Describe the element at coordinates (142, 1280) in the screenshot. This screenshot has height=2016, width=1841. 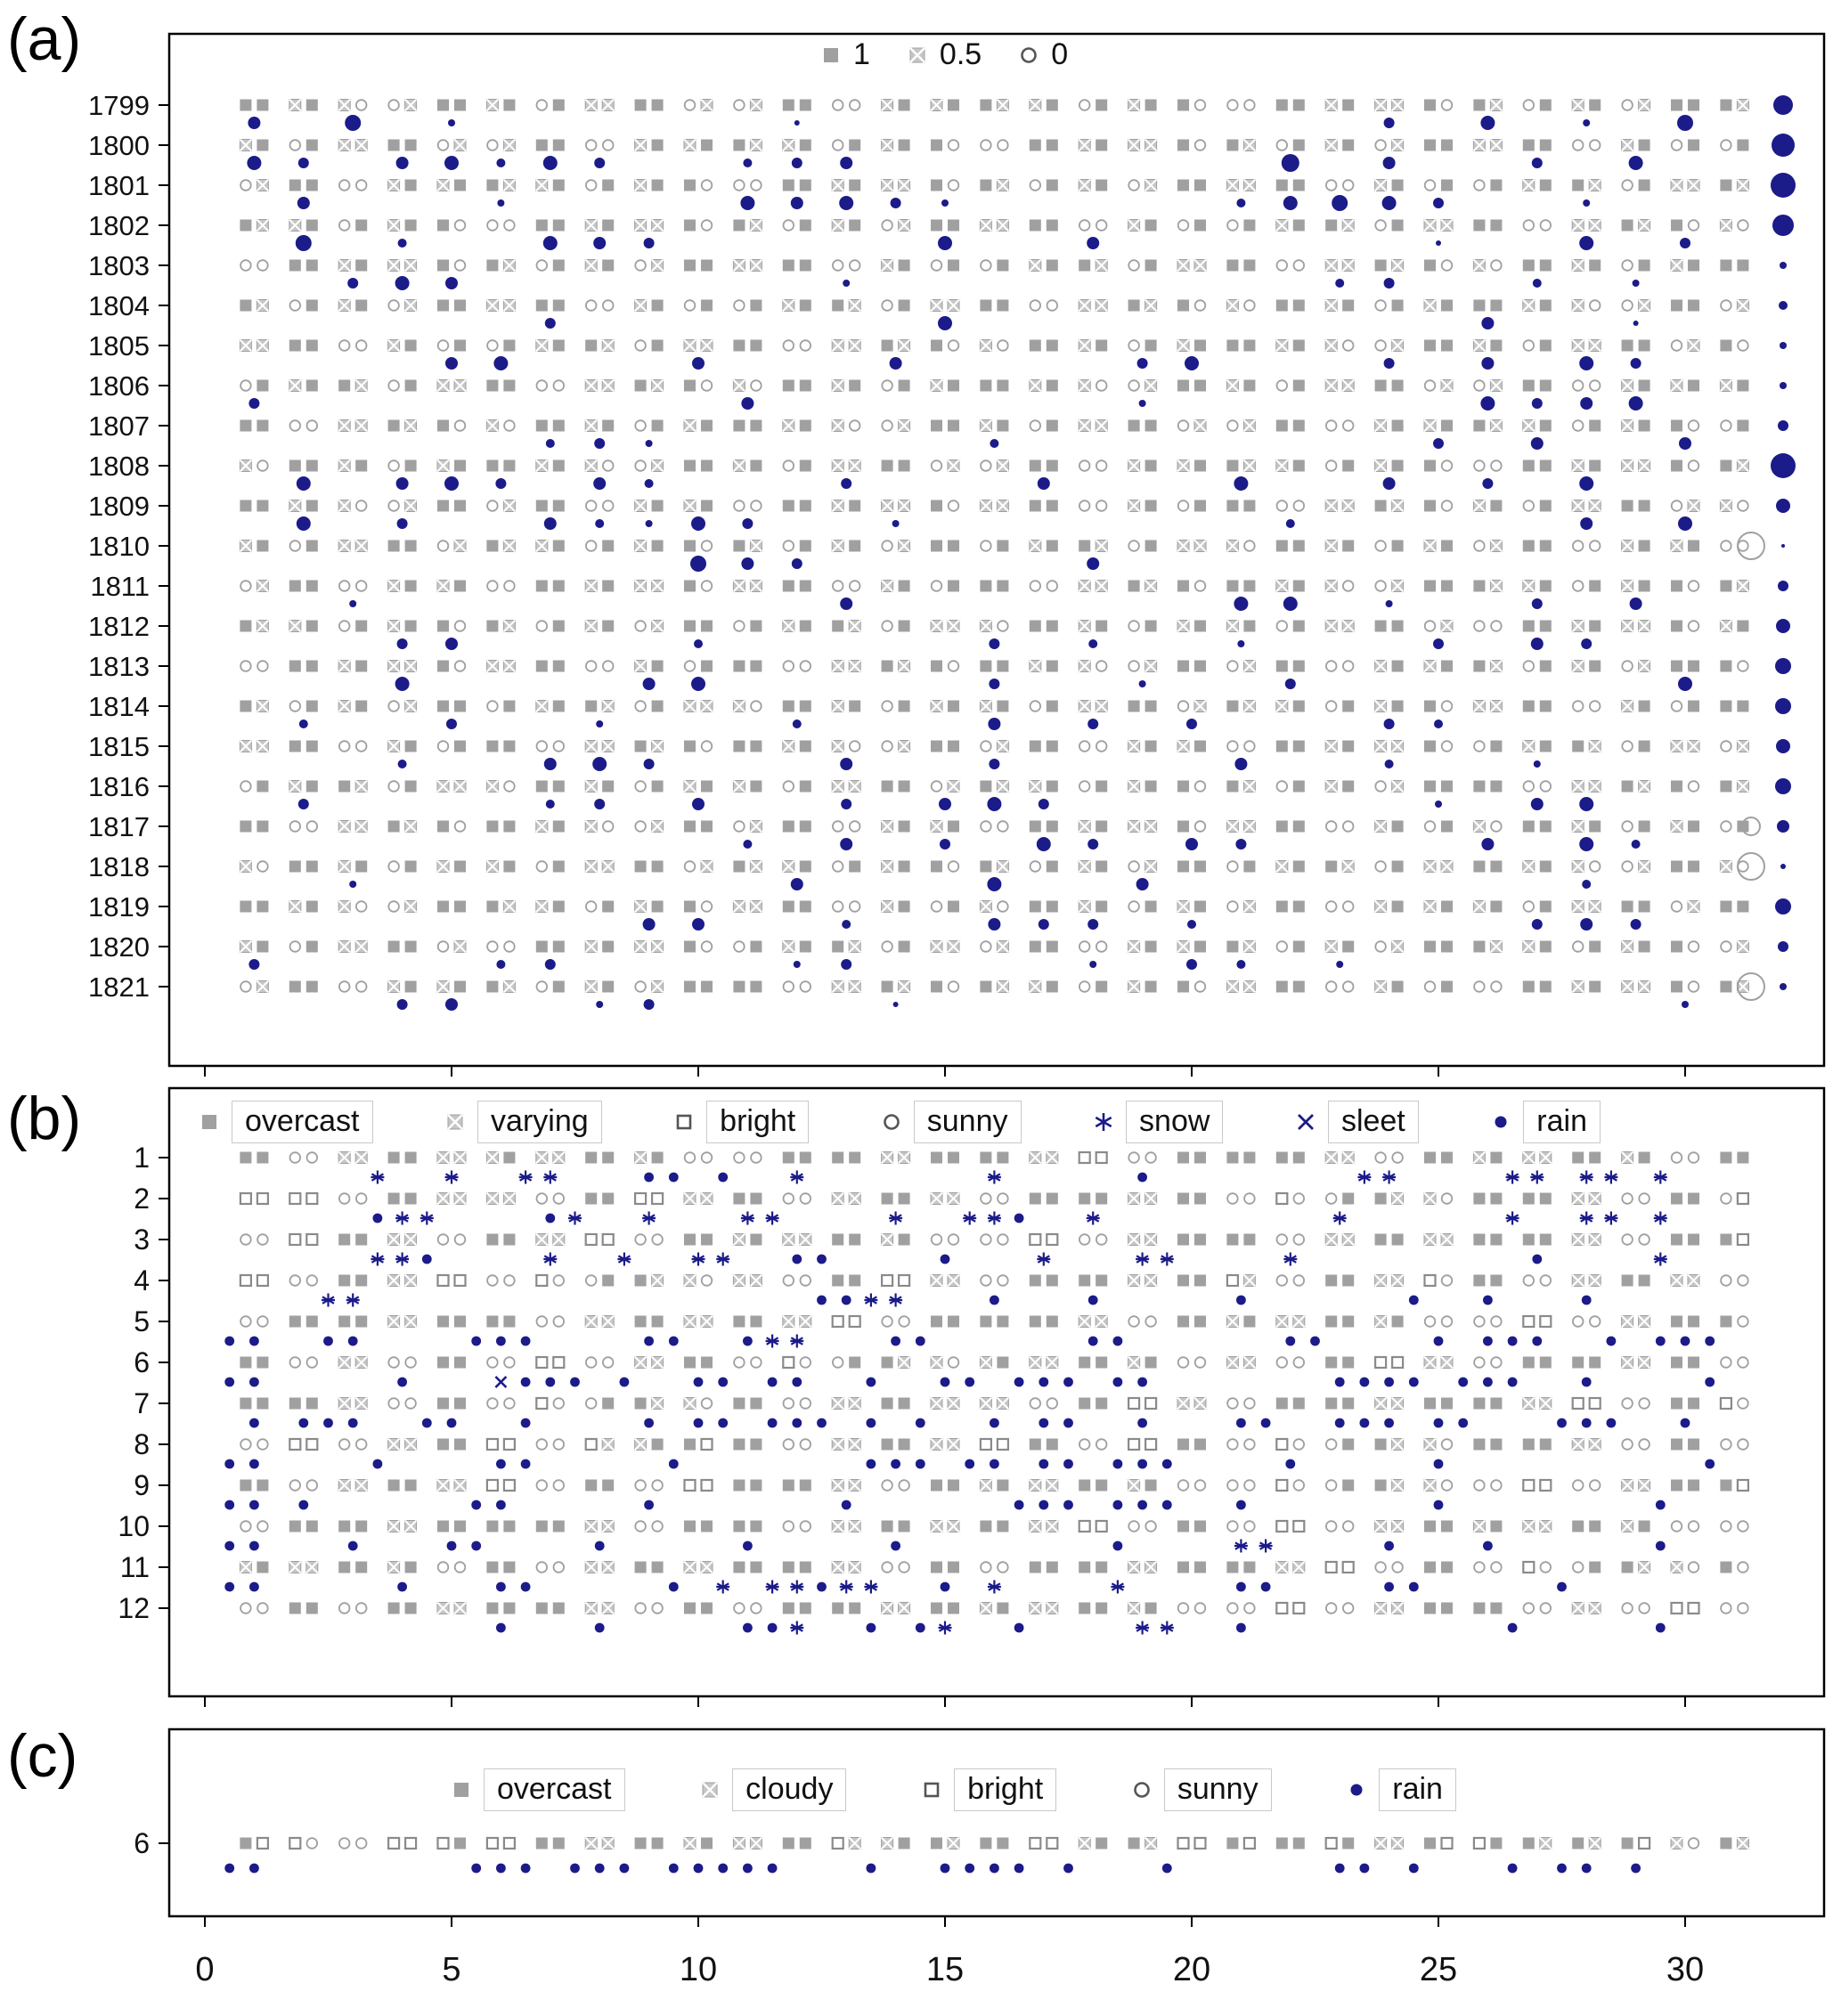
I see `y-axis-label: 4` at that location.